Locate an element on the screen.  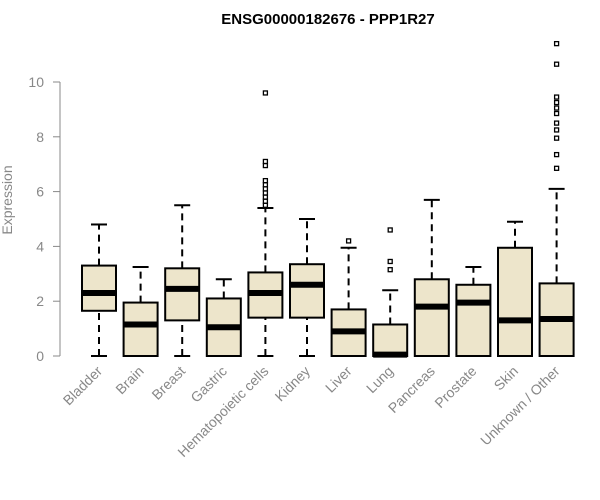
y-axis-label: Expression is located at coordinates (7, 199).